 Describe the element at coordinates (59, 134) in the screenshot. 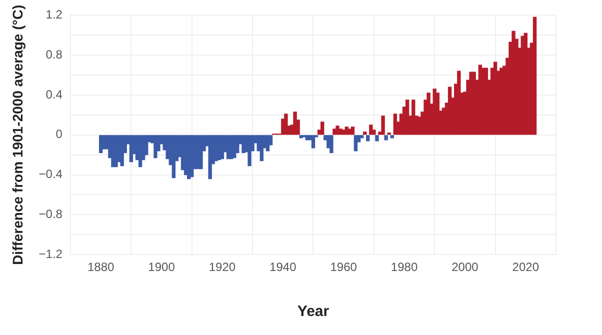

I see `y-tick-label: 0` at that location.